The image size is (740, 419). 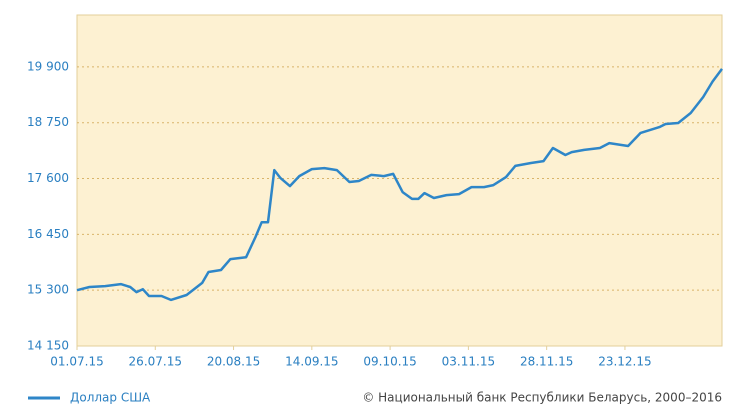 What do you see at coordinates (48, 178) in the screenshot?
I see `y-tick-label: 17 600` at bounding box center [48, 178].